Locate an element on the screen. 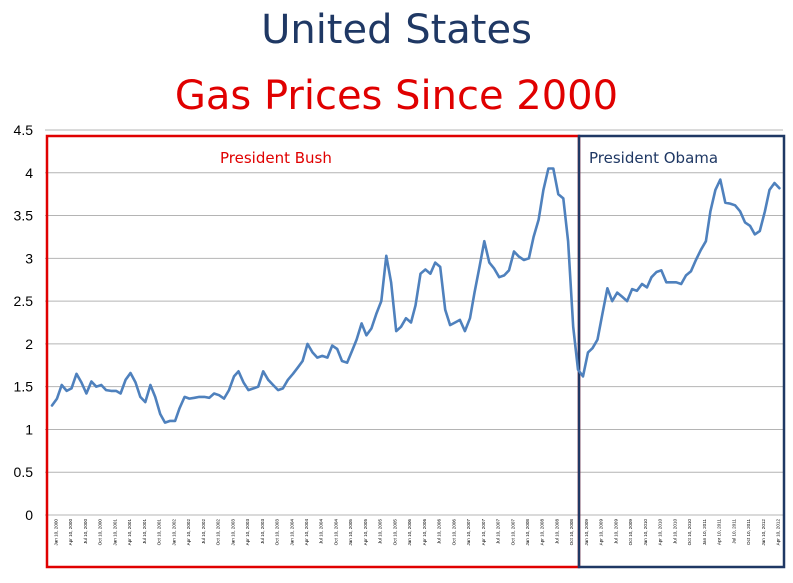 The height and width of the screenshot is (583, 793). x-tick-label: Apr 10, 2011 is located at coordinates (719, 532).